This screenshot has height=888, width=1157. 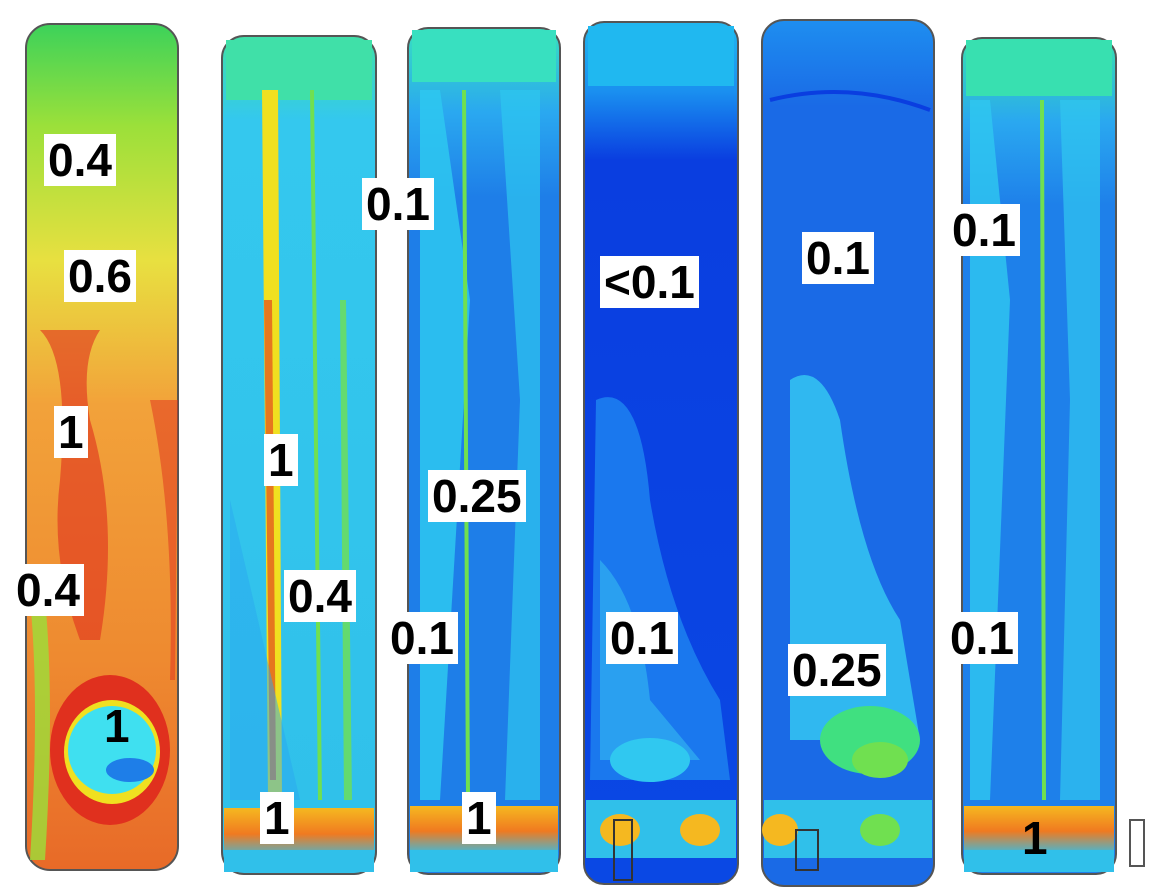 I want to click on scale-marker, so click(x=1137, y=843).